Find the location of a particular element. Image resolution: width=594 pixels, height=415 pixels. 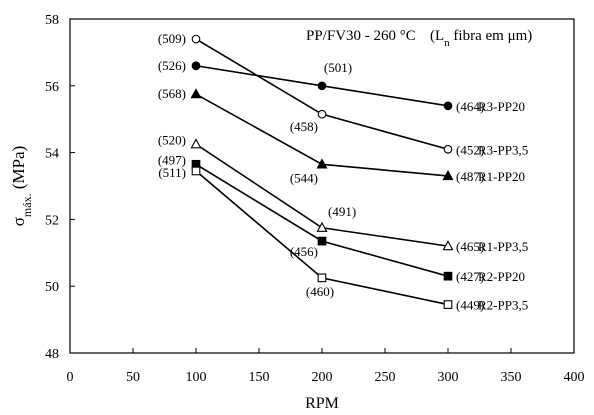

x-tick-label: 300 is located at coordinates (448, 377).